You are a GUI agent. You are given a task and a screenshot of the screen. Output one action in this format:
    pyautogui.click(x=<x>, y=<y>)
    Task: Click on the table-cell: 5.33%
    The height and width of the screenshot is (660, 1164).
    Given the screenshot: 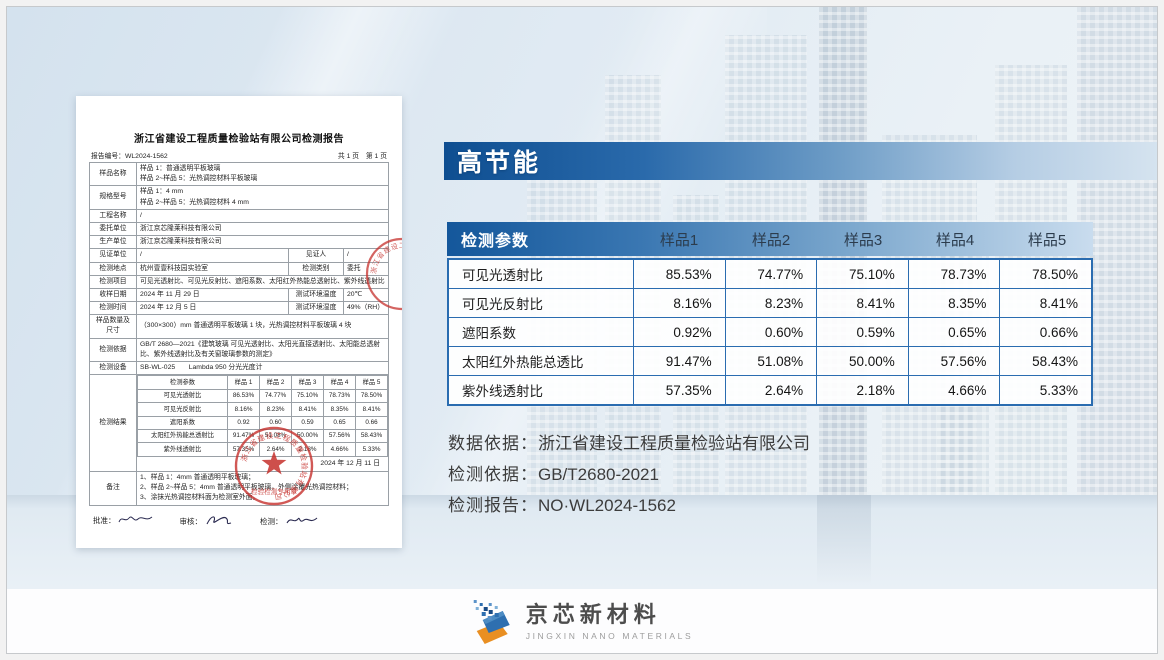 What is the action you would take?
    pyautogui.click(x=1045, y=390)
    